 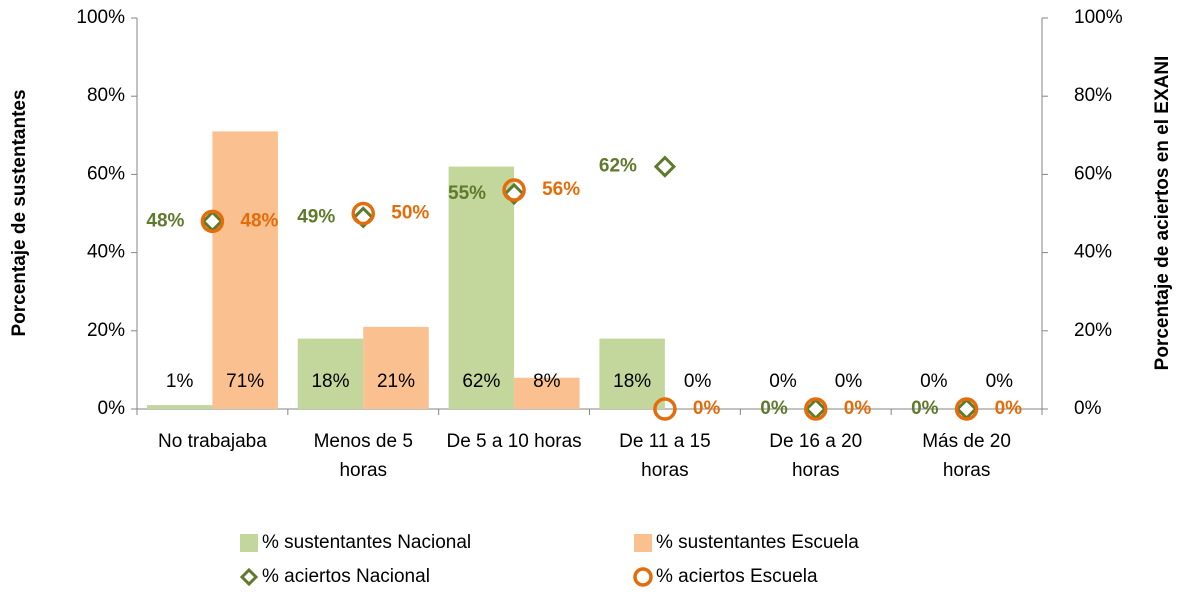 I want to click on x-tick-label: No trabajaba, so click(x=212, y=441).